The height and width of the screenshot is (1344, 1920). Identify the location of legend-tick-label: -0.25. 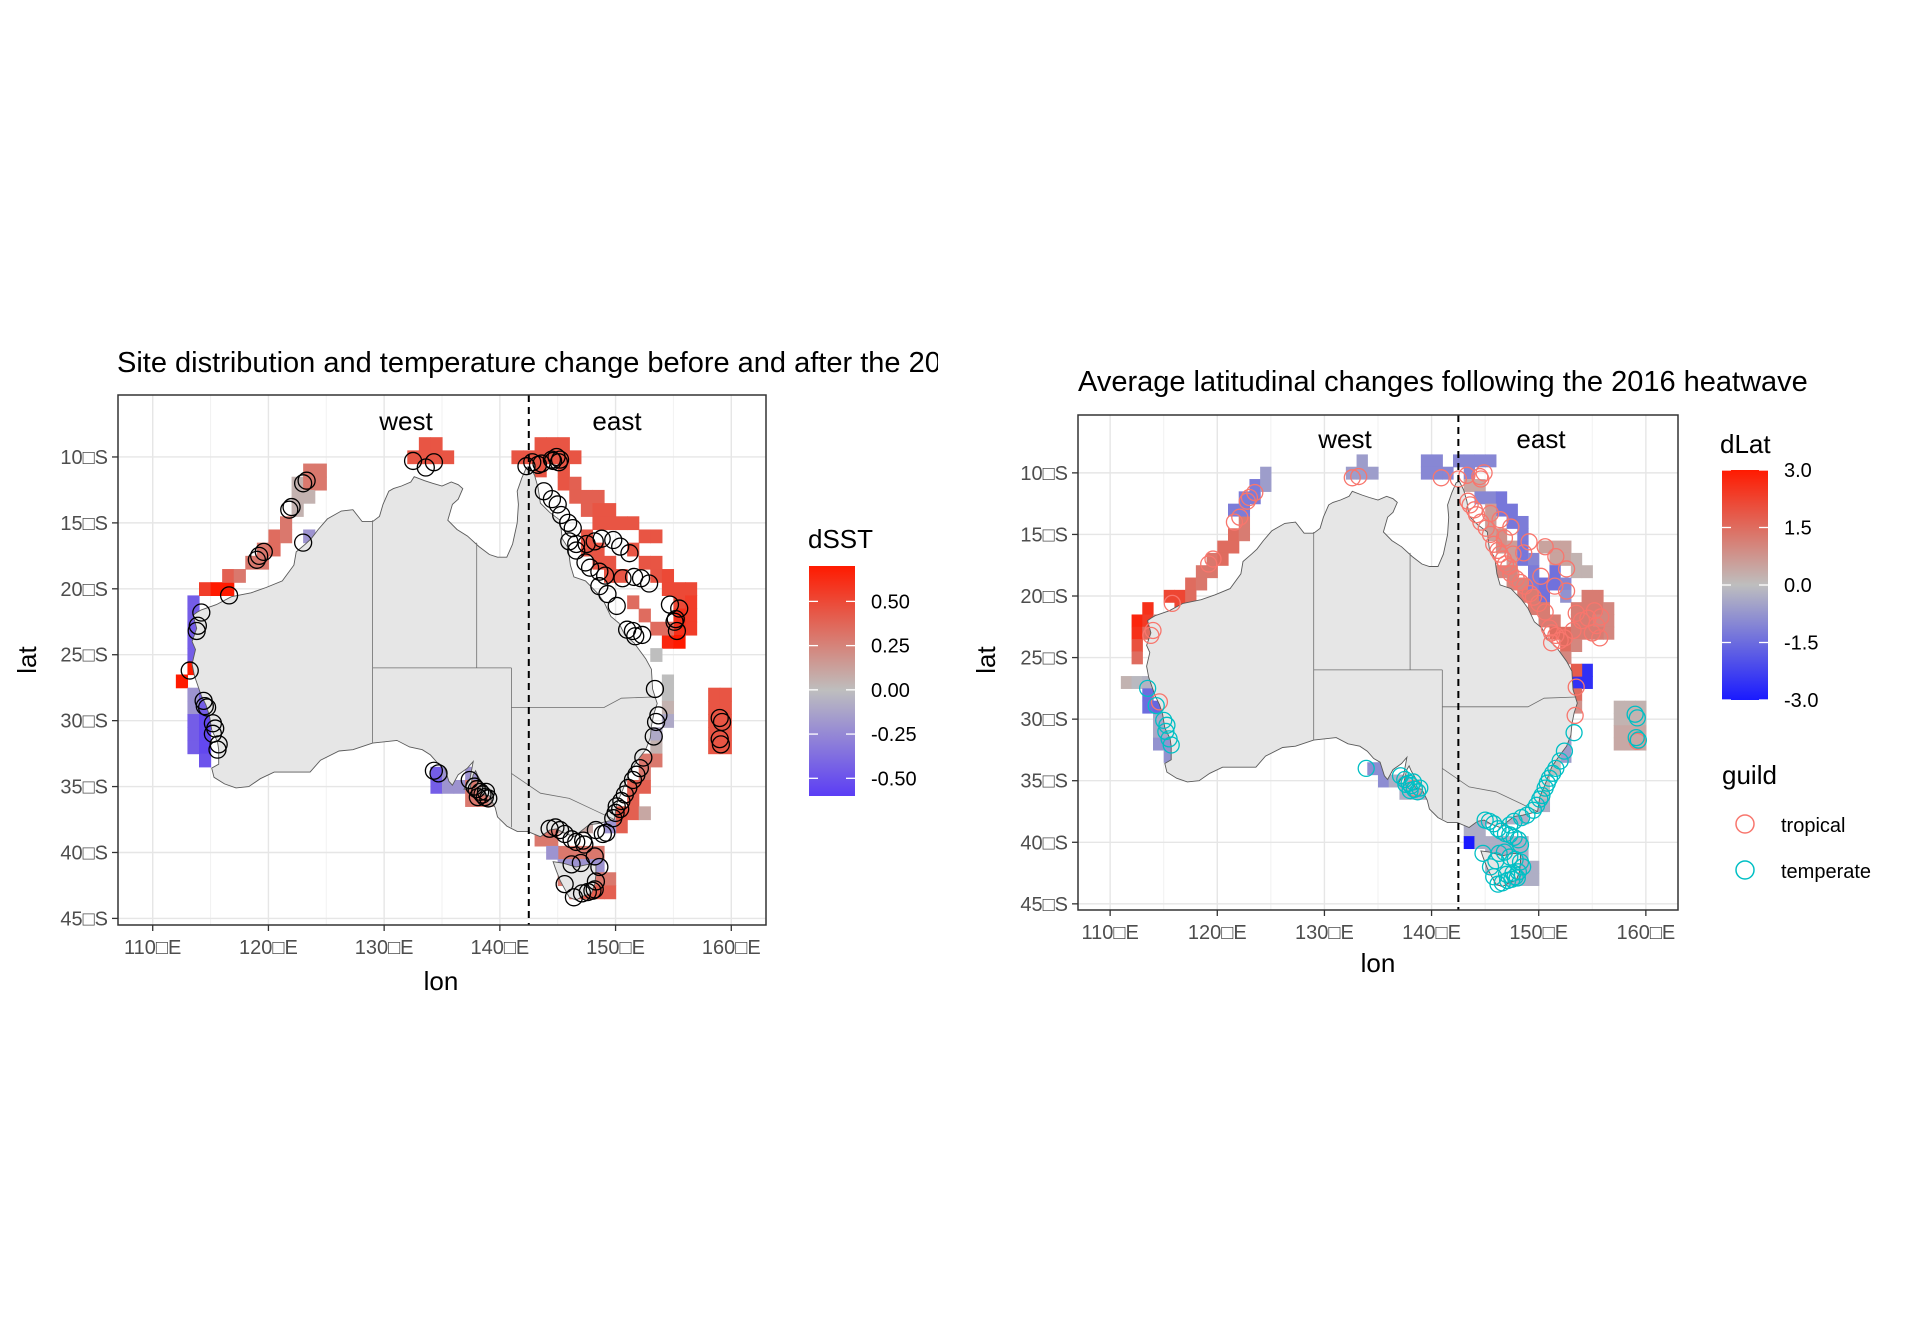
(894, 735).